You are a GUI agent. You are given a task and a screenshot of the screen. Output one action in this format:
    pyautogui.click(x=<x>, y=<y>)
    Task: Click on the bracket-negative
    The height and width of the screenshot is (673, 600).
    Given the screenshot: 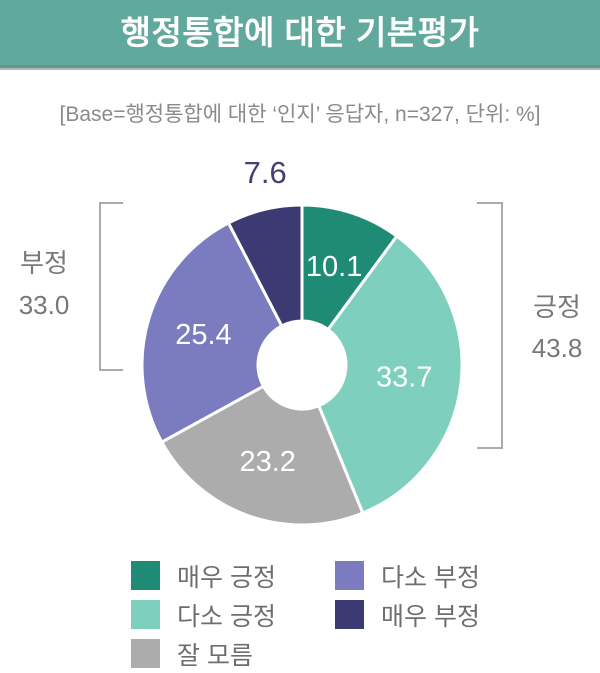 What is the action you would take?
    pyautogui.click(x=111, y=286)
    